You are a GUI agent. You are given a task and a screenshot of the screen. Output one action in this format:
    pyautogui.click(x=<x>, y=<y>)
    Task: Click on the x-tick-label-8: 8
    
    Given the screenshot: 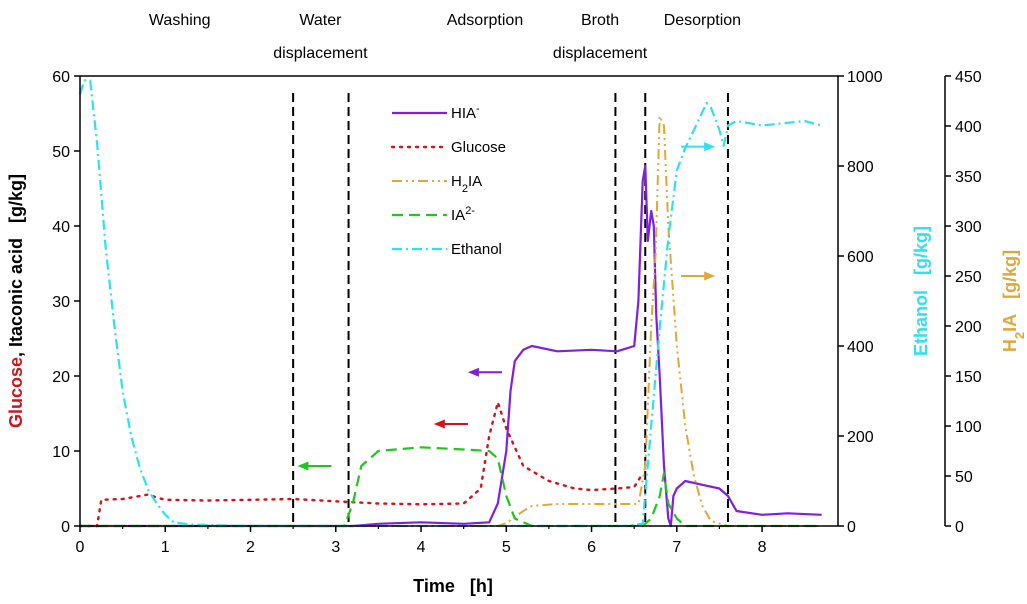 What is the action you would take?
    pyautogui.click(x=762, y=547)
    